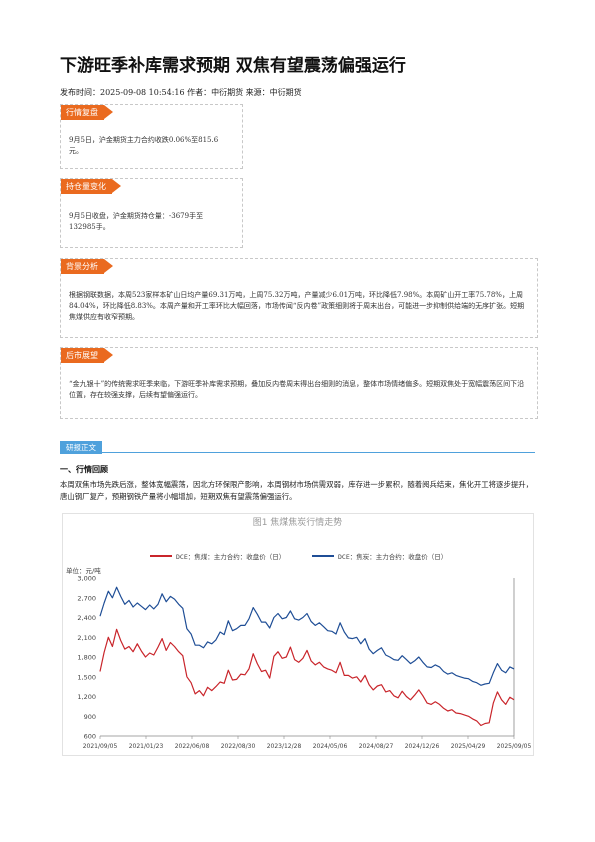 The height and width of the screenshot is (842, 595). What do you see at coordinates (146, 746) in the screenshot?
I see `x-tick-label: 2021/01/23` at bounding box center [146, 746].